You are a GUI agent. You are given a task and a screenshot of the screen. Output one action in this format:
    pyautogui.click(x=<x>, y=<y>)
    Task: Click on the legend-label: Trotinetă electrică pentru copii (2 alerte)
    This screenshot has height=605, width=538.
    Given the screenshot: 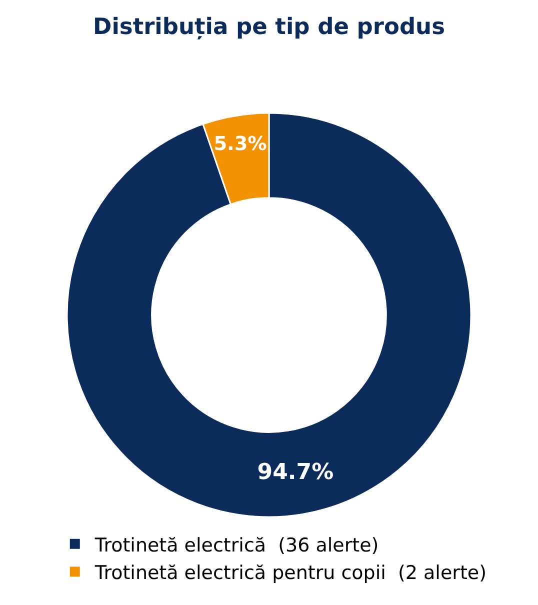 What is the action you would take?
    pyautogui.click(x=290, y=573)
    